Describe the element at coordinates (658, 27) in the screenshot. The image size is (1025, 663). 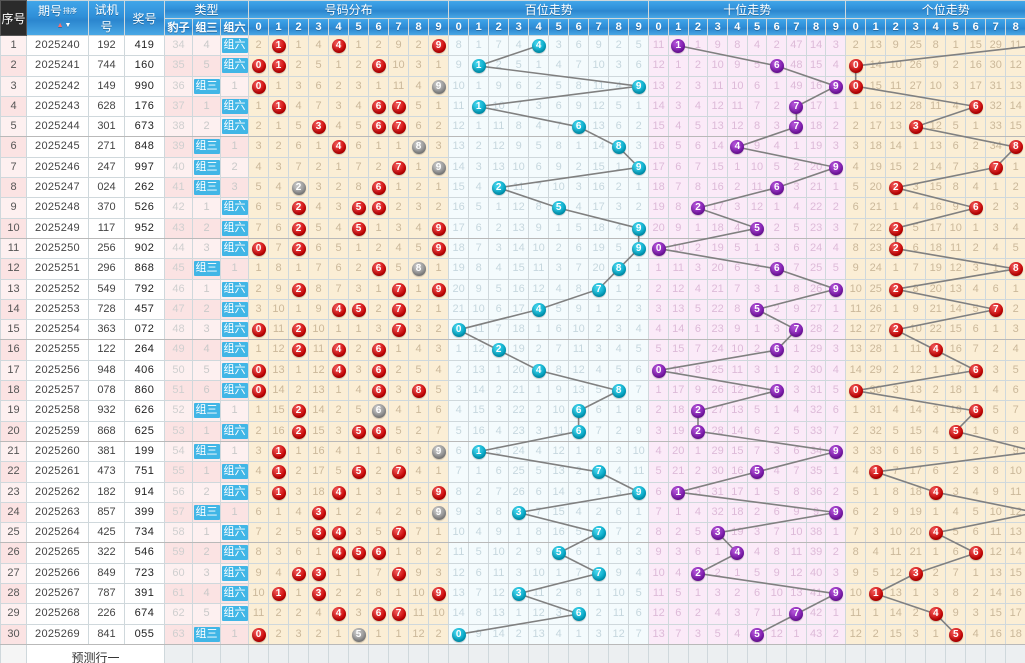
I see `header-shi-digit-0: 0` at that location.